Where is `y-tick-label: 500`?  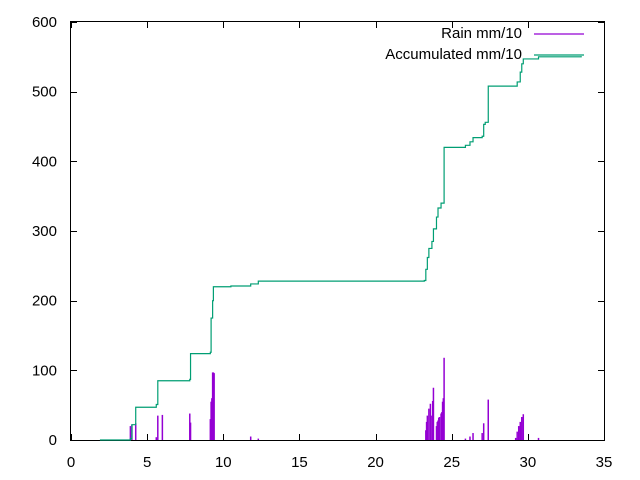 y-tick-label: 500 is located at coordinates (44, 92).